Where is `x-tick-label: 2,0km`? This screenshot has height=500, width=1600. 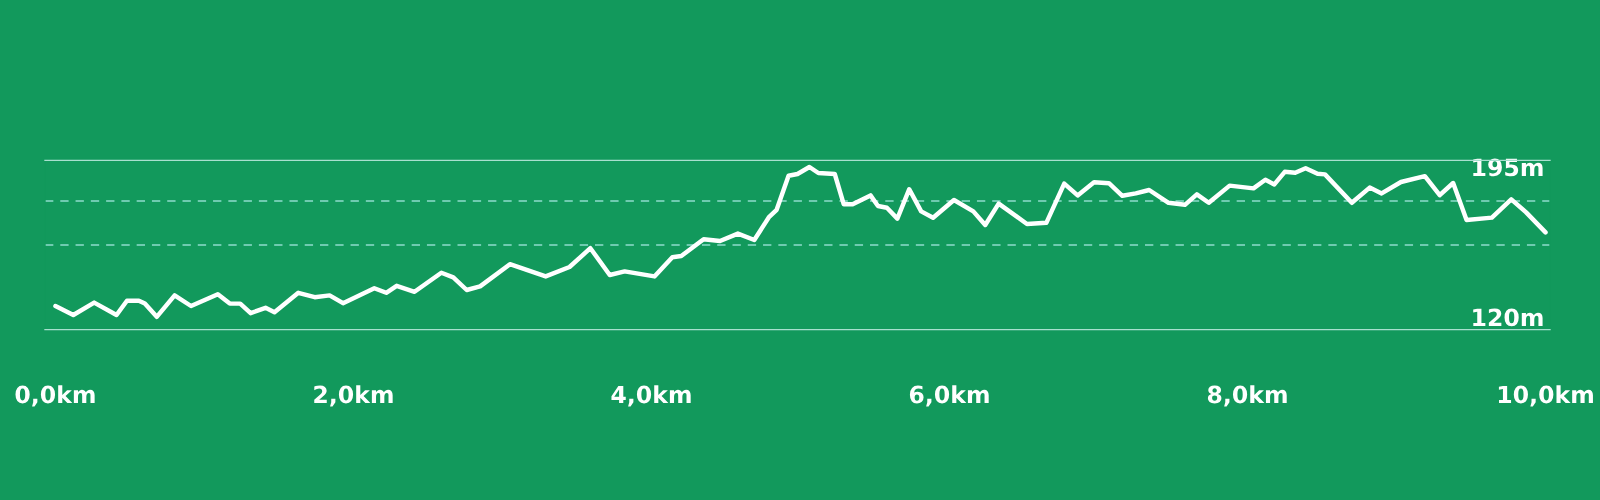
x-tick-label: 2,0km is located at coordinates (353, 396).